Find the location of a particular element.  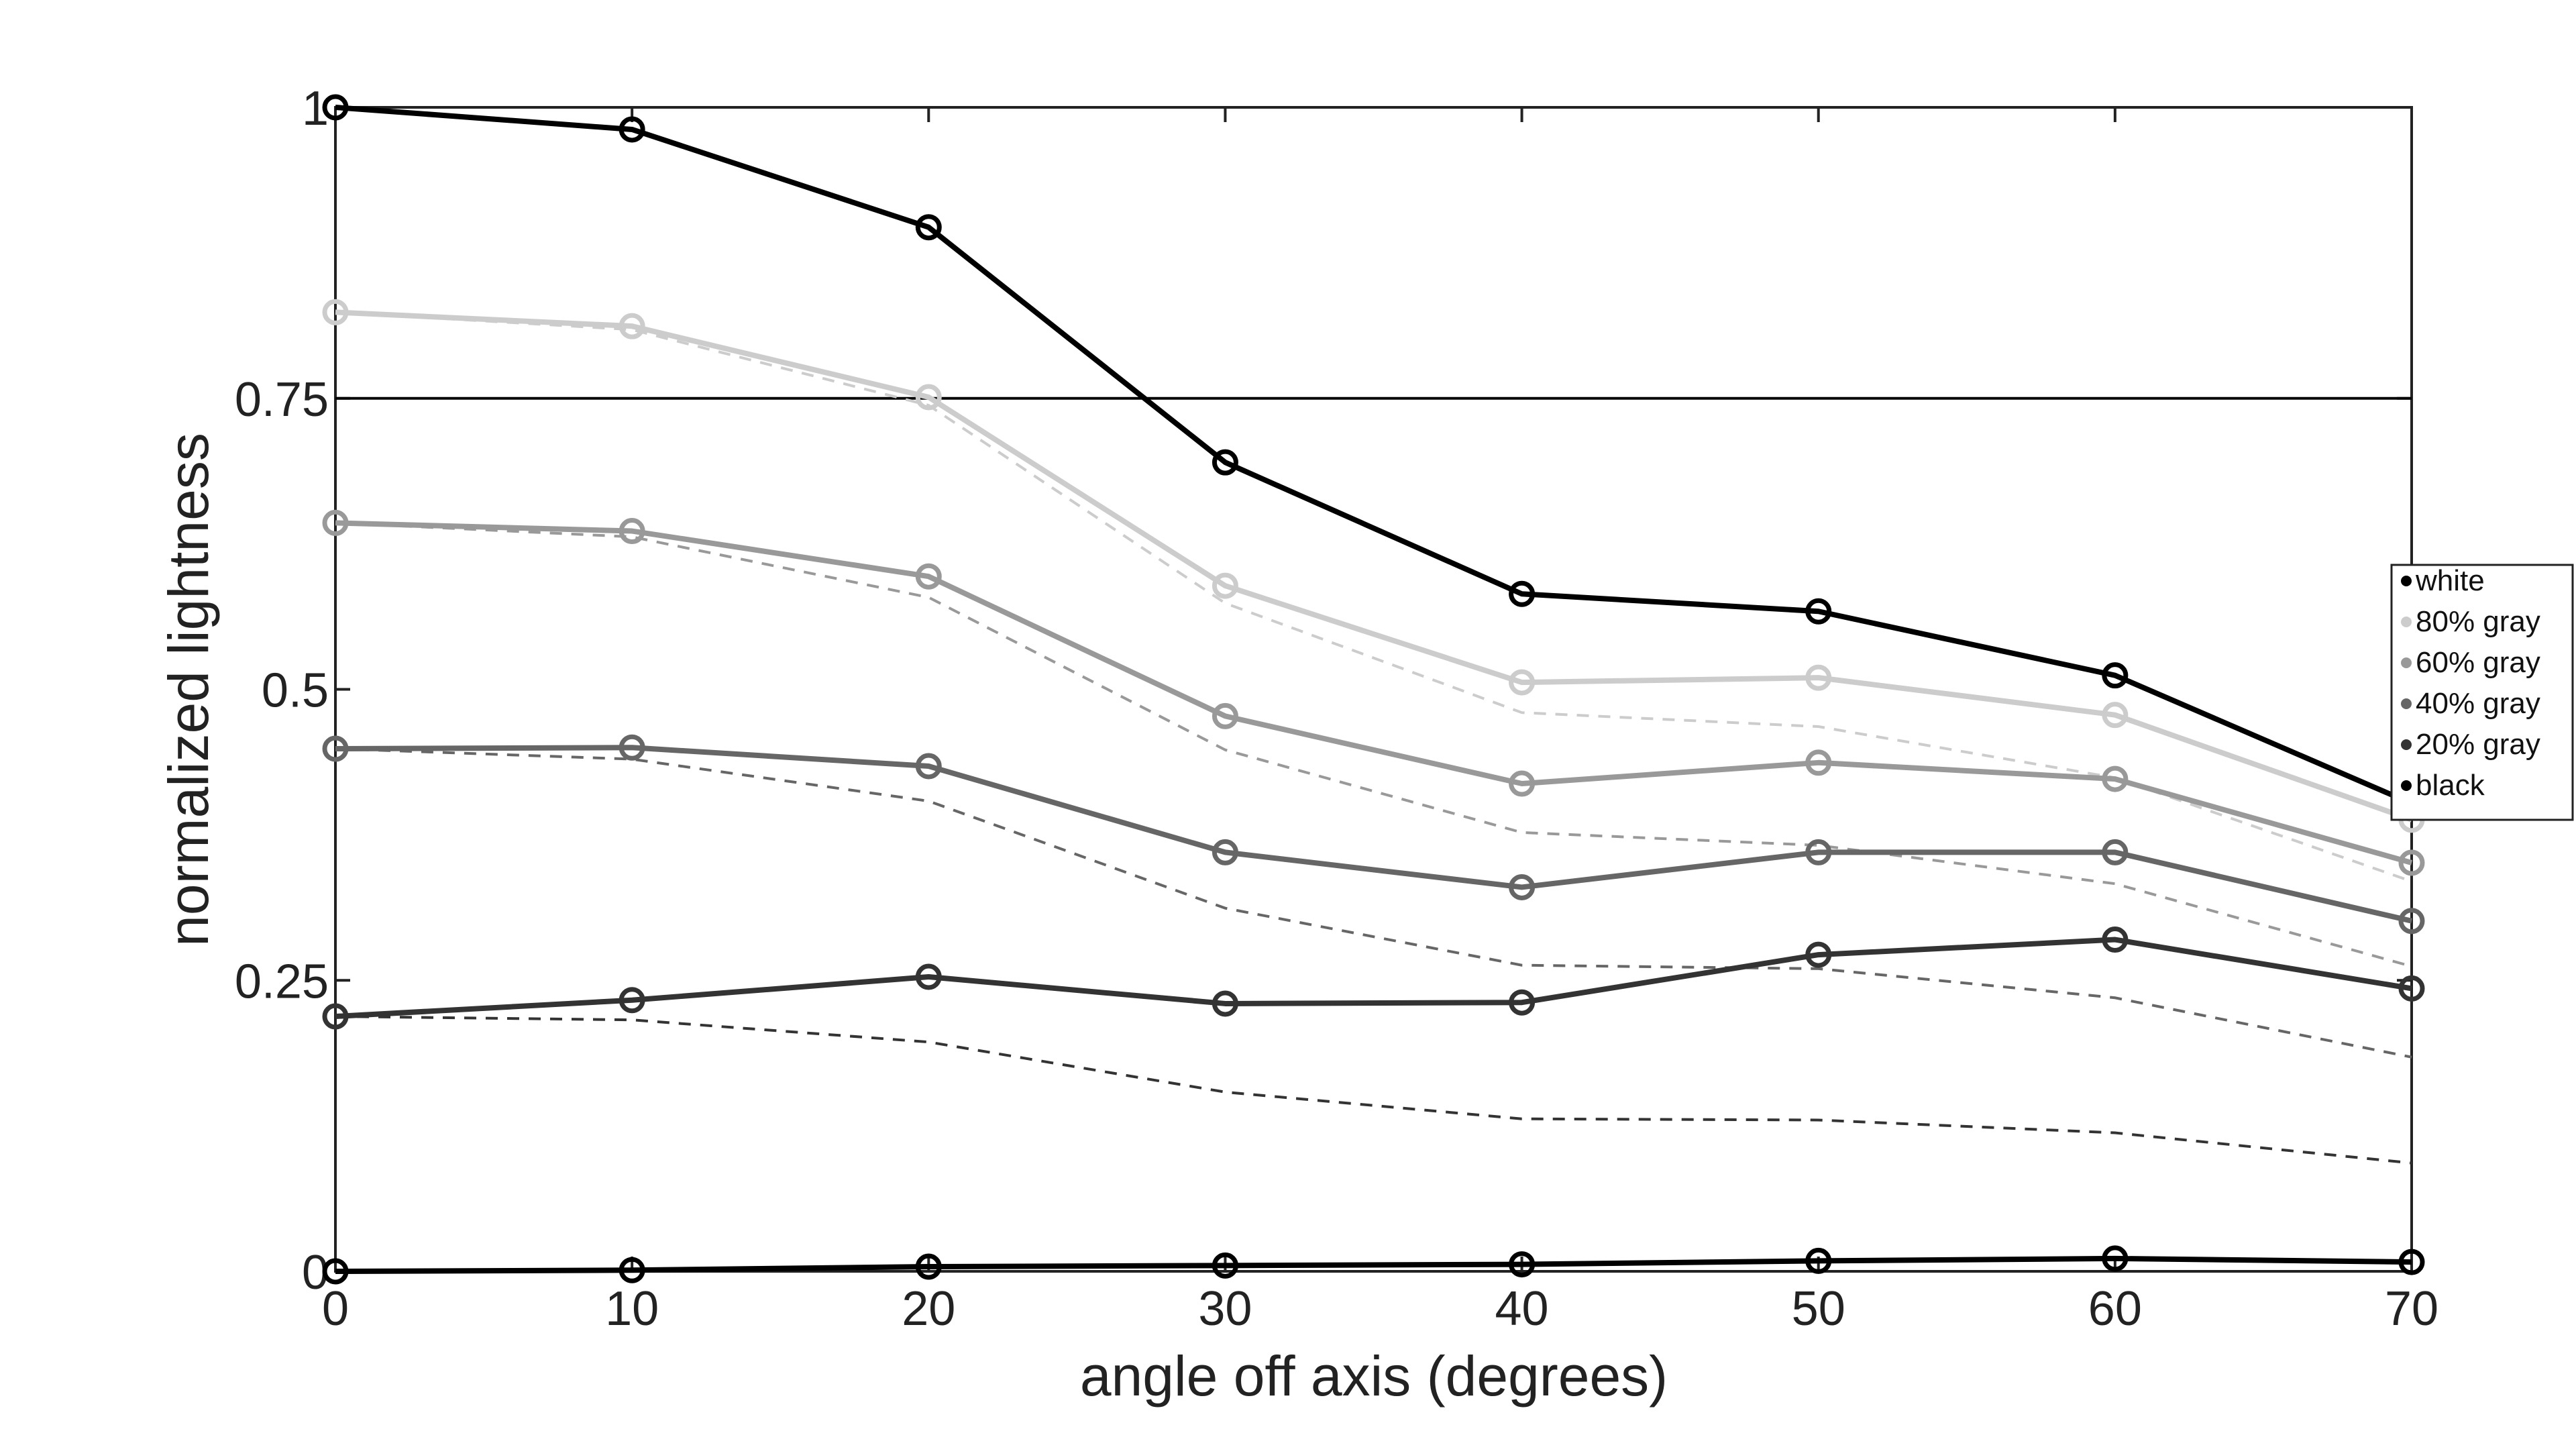

x-tick-label: 40 is located at coordinates (1522, 1309).